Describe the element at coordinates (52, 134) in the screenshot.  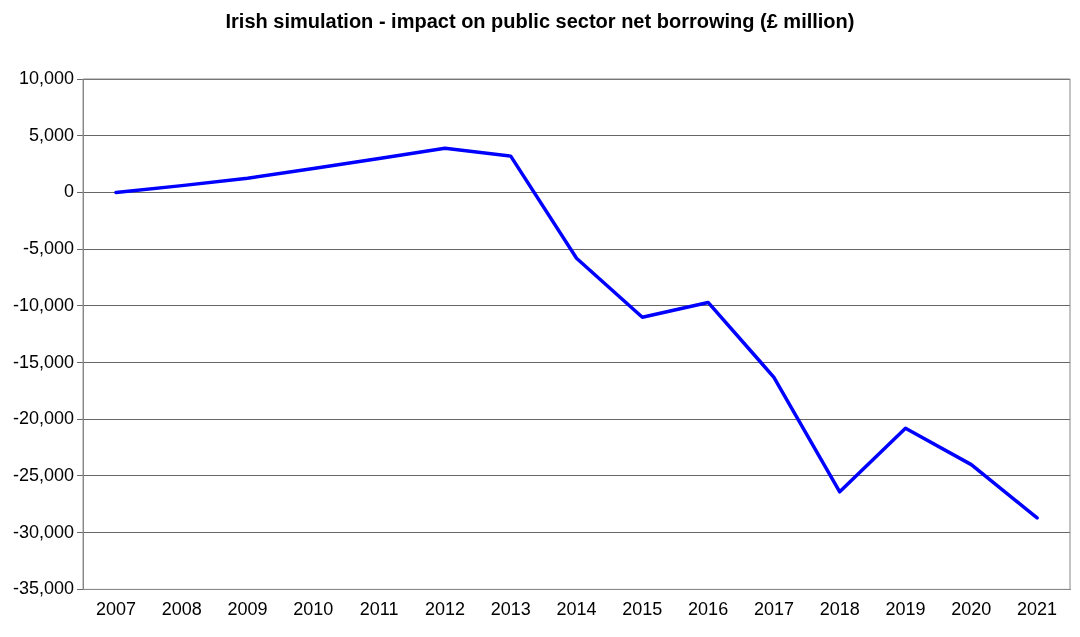
I see `y-tick-label: 5,000` at that location.